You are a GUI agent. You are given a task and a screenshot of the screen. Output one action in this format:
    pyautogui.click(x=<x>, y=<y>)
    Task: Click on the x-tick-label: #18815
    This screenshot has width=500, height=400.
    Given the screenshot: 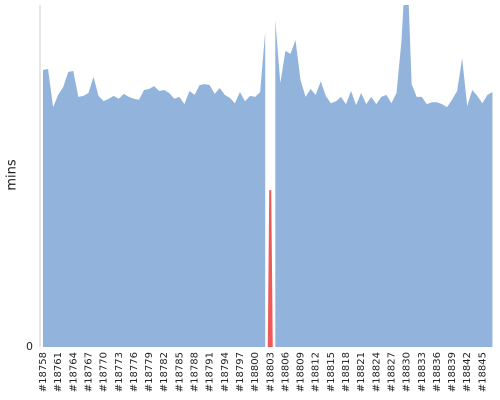 What is the action you would take?
    pyautogui.click(x=331, y=372)
    